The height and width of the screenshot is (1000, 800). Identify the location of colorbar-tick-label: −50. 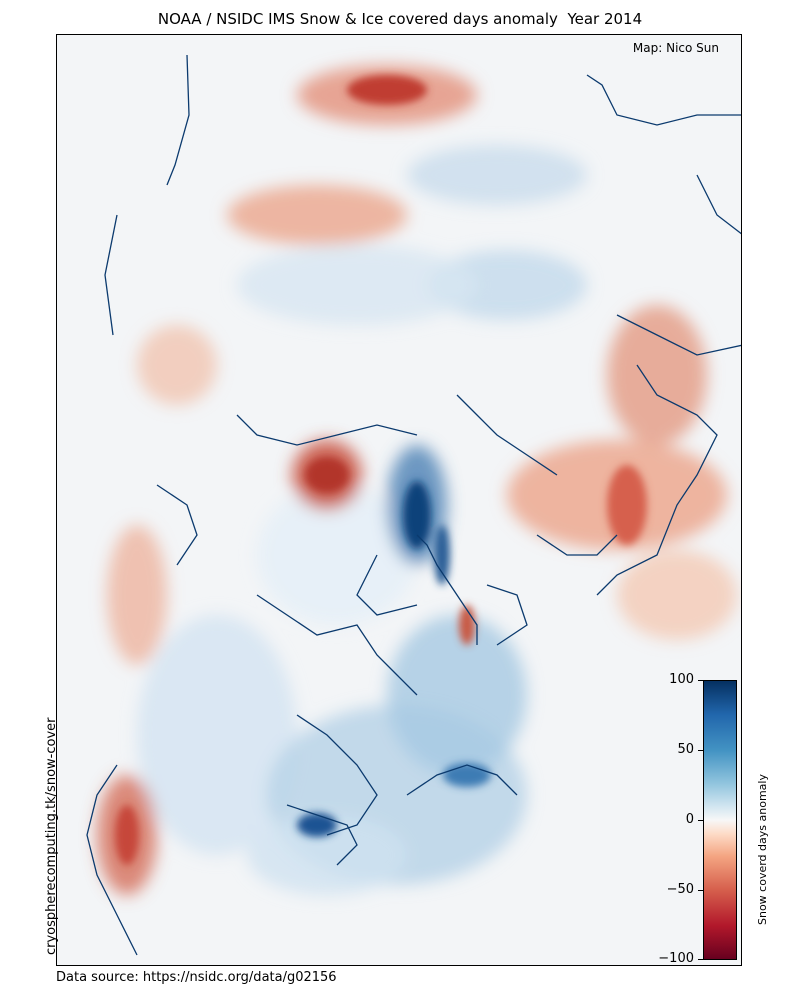
(680, 889).